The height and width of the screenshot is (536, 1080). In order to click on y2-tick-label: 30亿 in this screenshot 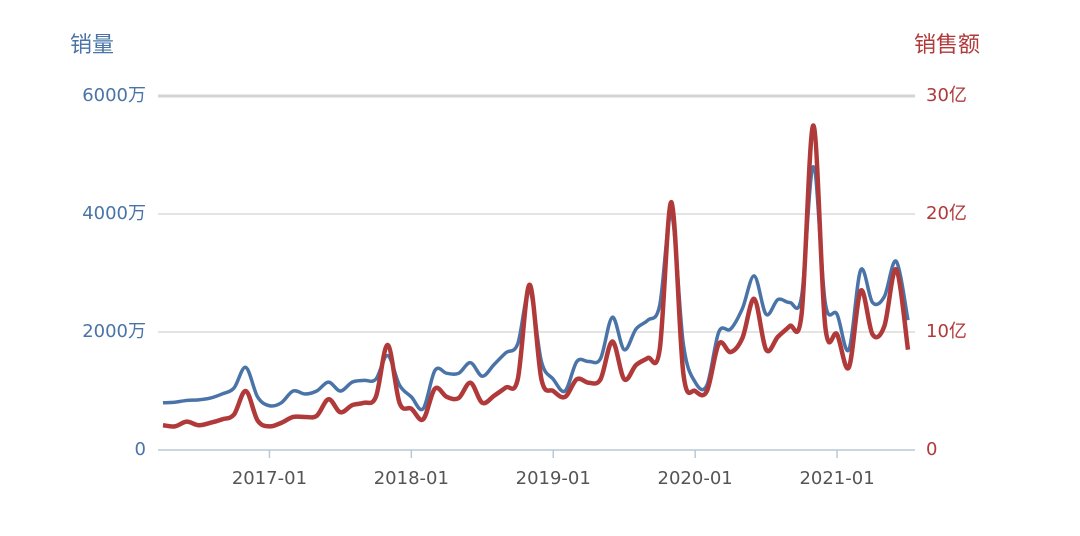, I will do `click(946, 95)`.